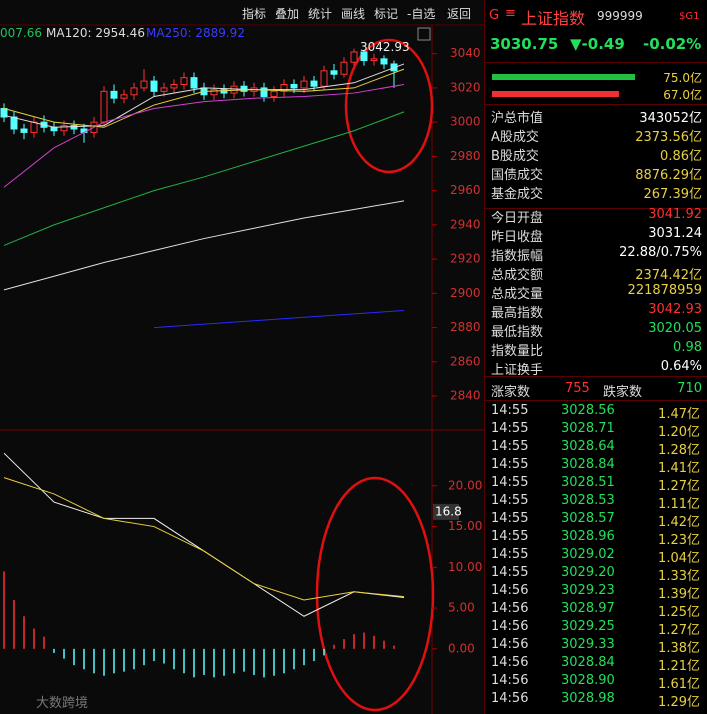 This screenshot has width=707, height=714. I want to click on tag: $G1, so click(689, 16).